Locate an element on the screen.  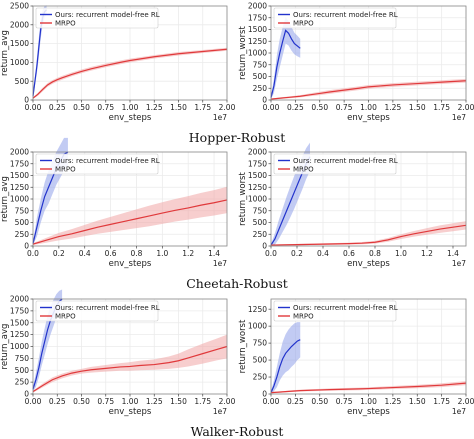
x-tick-label: 0.75 is located at coordinates (344, 401).